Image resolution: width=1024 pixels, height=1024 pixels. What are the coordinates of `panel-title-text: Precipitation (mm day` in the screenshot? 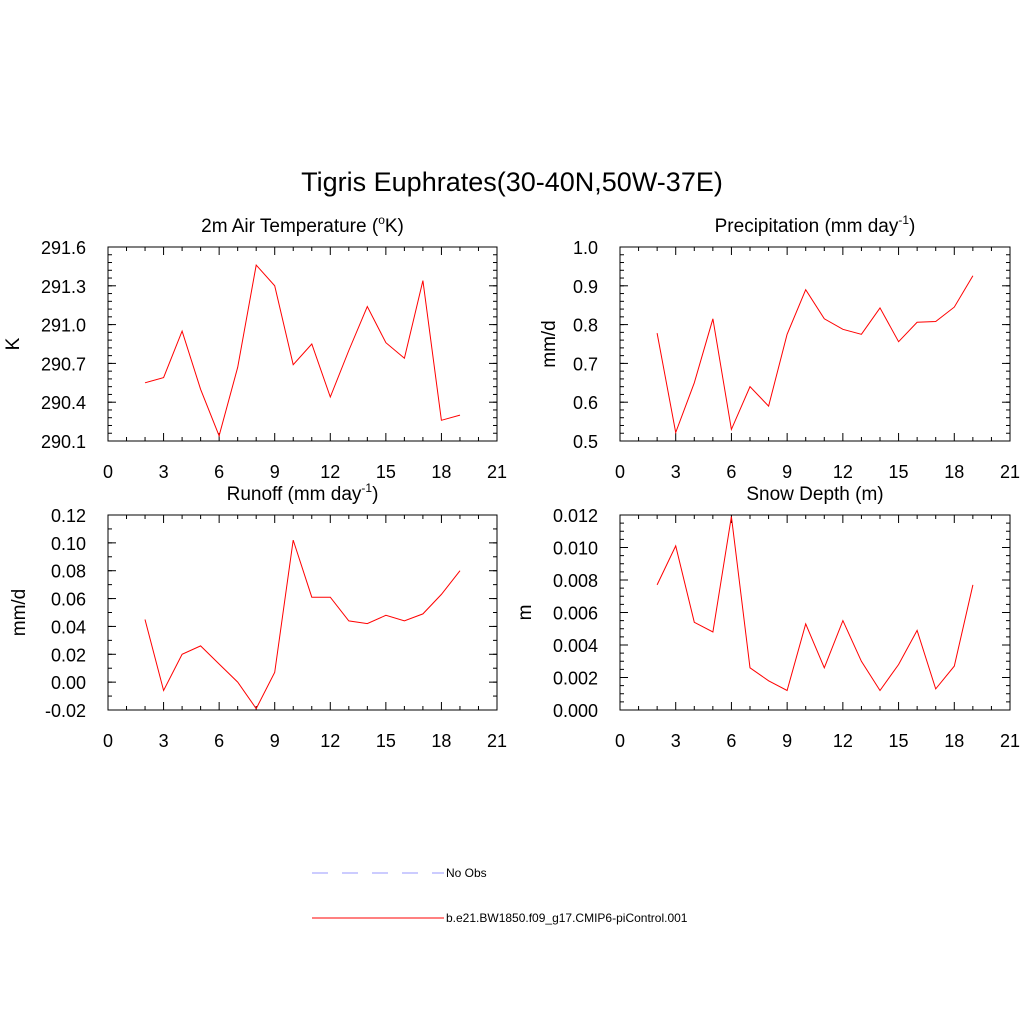 It's located at (807, 226).